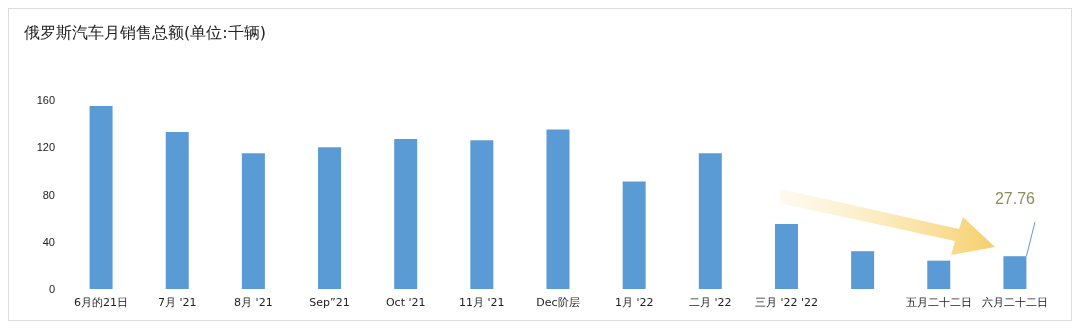 This screenshot has width=1080, height=329. What do you see at coordinates (710, 302) in the screenshot?
I see `x-tick-label: 二月 '22` at bounding box center [710, 302].